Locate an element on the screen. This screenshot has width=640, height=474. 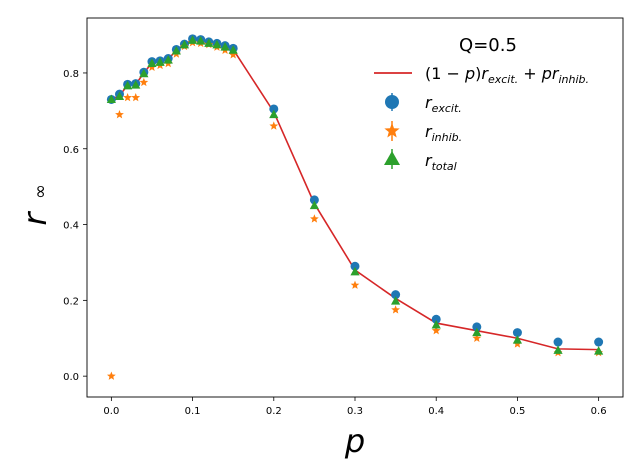
x-axis: 0.0 0.1 0.2 0.3 0.4 0.5 0.6 is located at coordinates (355, 407).